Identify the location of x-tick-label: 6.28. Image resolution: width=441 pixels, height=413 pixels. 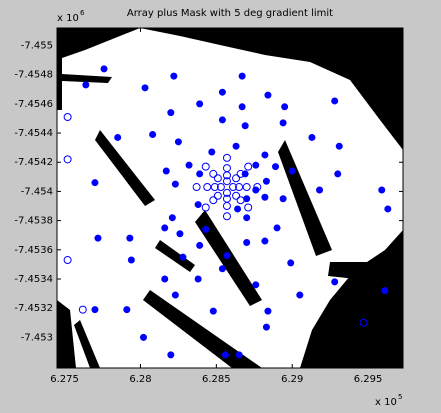
(140, 379).